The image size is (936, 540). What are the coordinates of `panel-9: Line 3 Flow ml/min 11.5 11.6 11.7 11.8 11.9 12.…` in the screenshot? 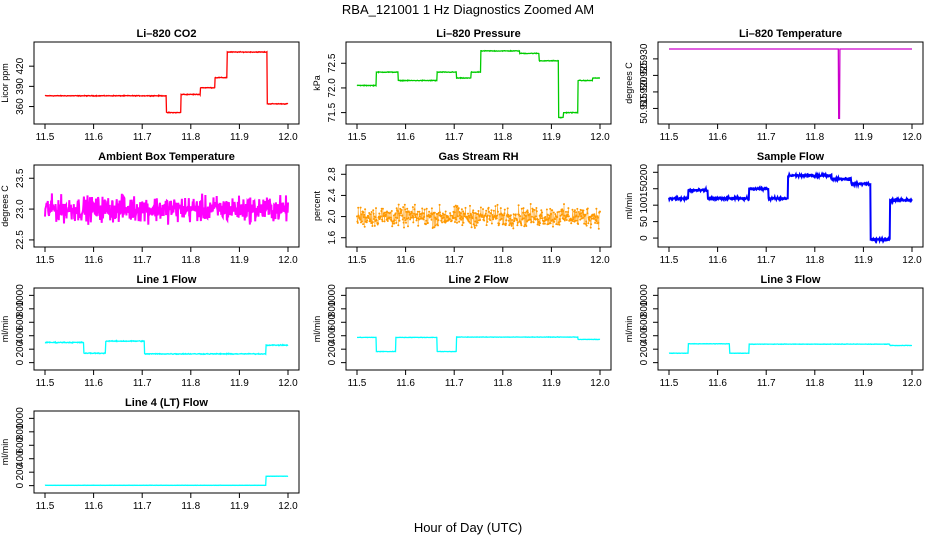 It's located at (774, 331).